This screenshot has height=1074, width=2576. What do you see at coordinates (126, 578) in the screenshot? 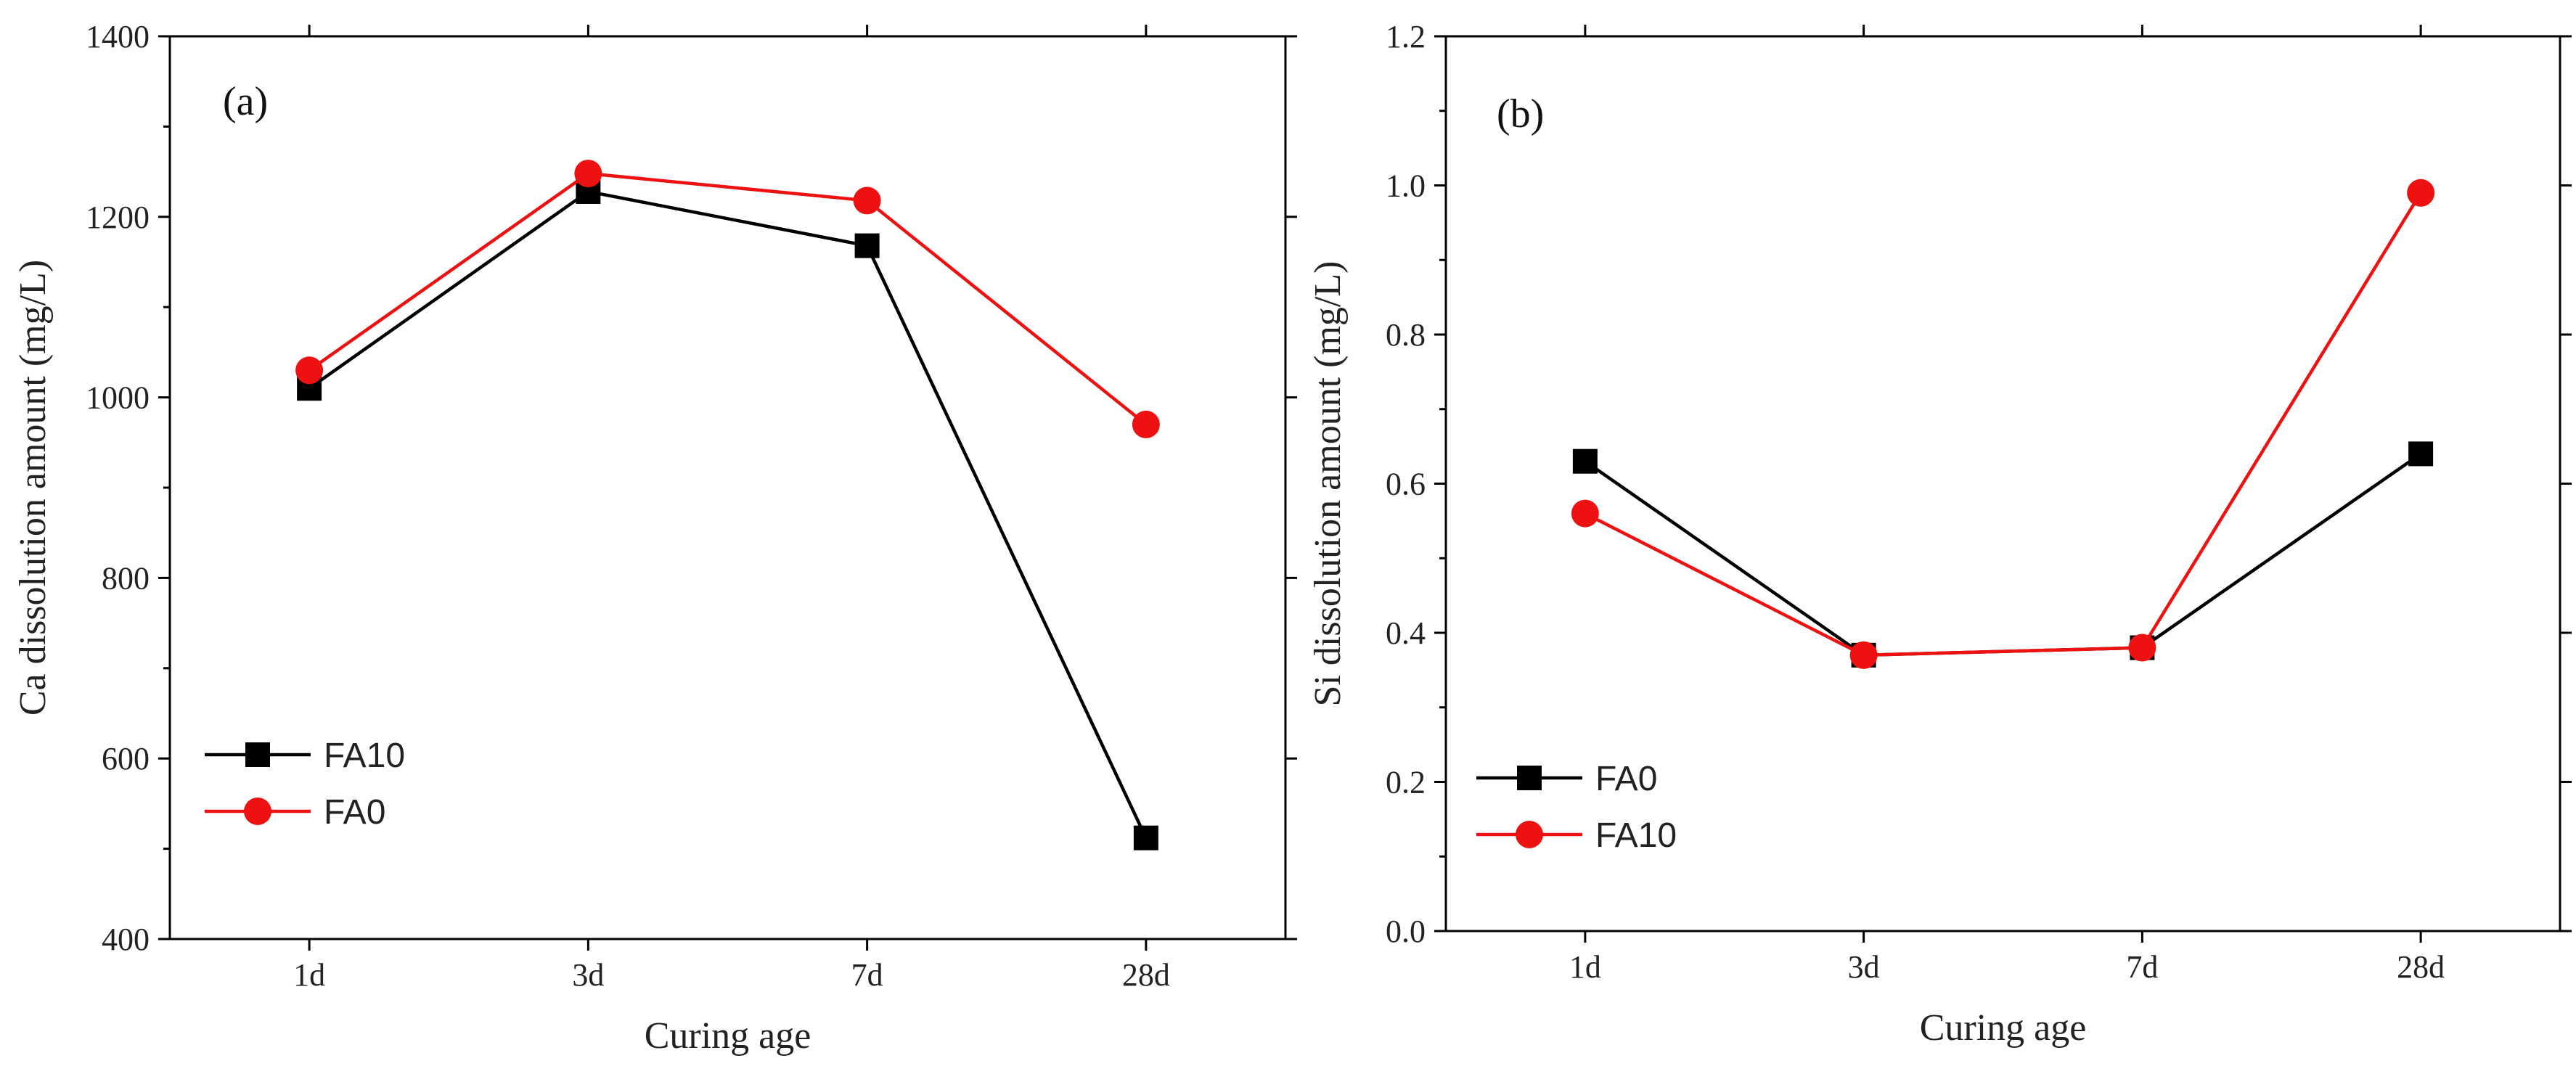
I see `y-tick-label: 800` at bounding box center [126, 578].